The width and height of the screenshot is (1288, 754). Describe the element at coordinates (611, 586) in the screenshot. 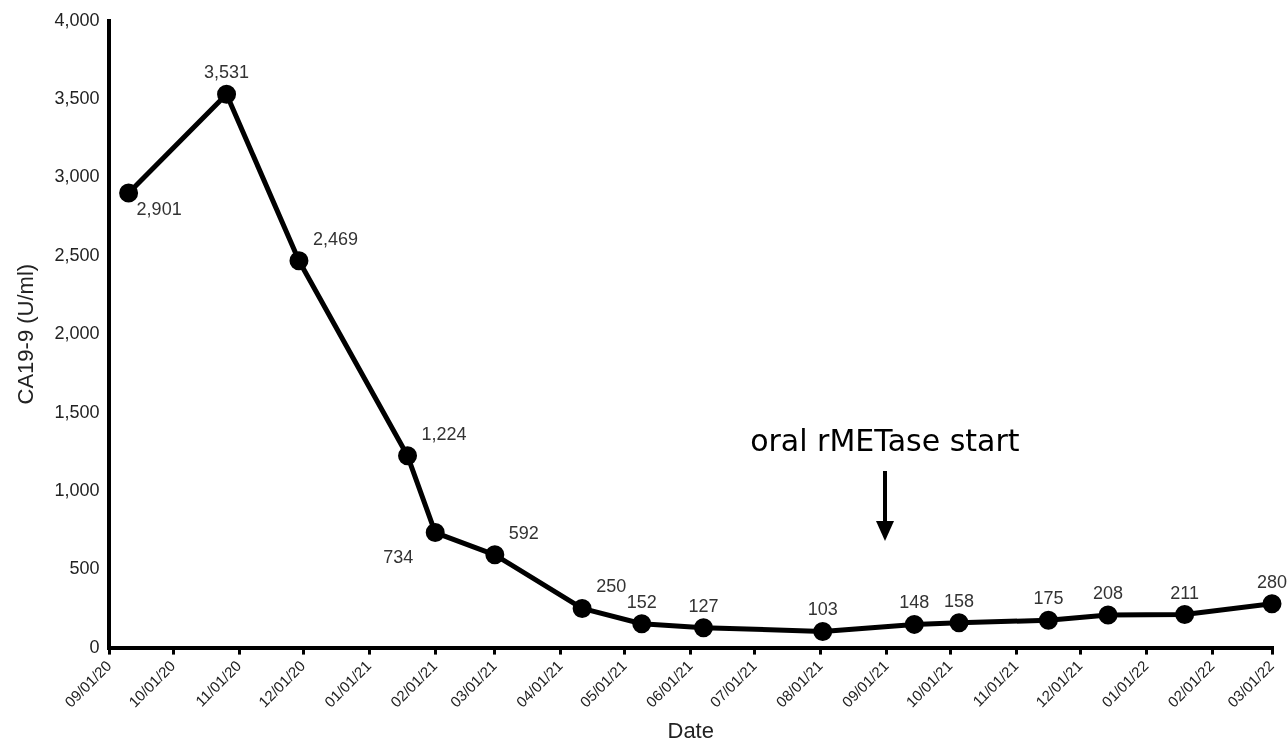

I see `data-label: 250` at that location.